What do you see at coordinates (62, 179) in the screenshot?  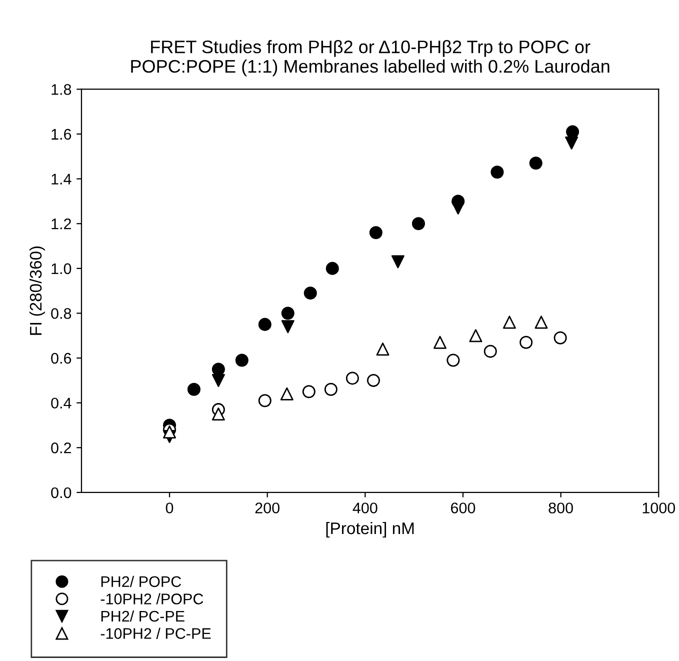 I see `y-tick-label: 1.4` at bounding box center [62, 179].